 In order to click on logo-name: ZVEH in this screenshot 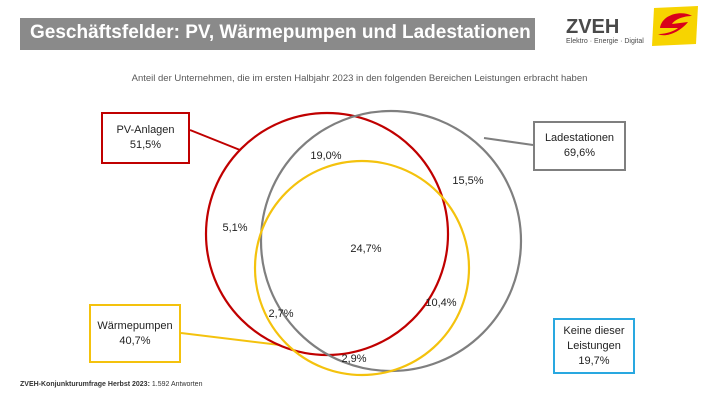, I will do `click(593, 27)`.